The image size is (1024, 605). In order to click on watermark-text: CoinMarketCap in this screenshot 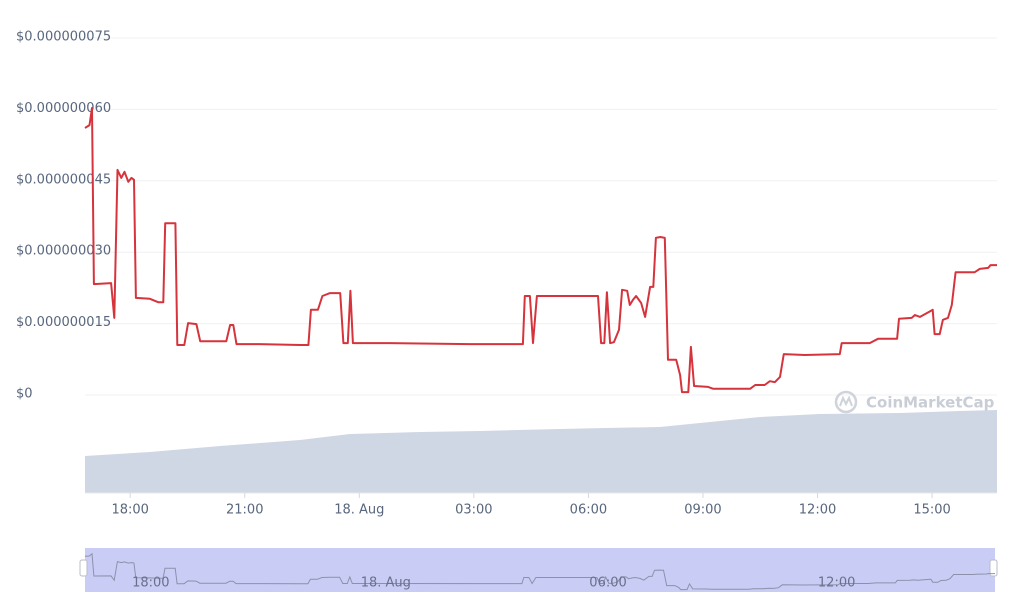, I will do `click(930, 403)`.